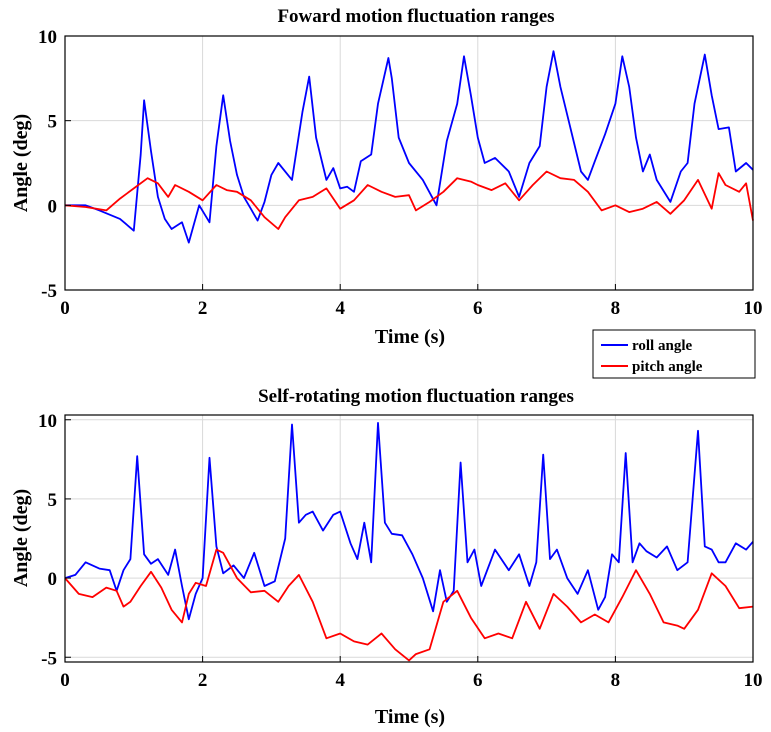  I want to click on legend-label-roll: roll angle, so click(662, 346).